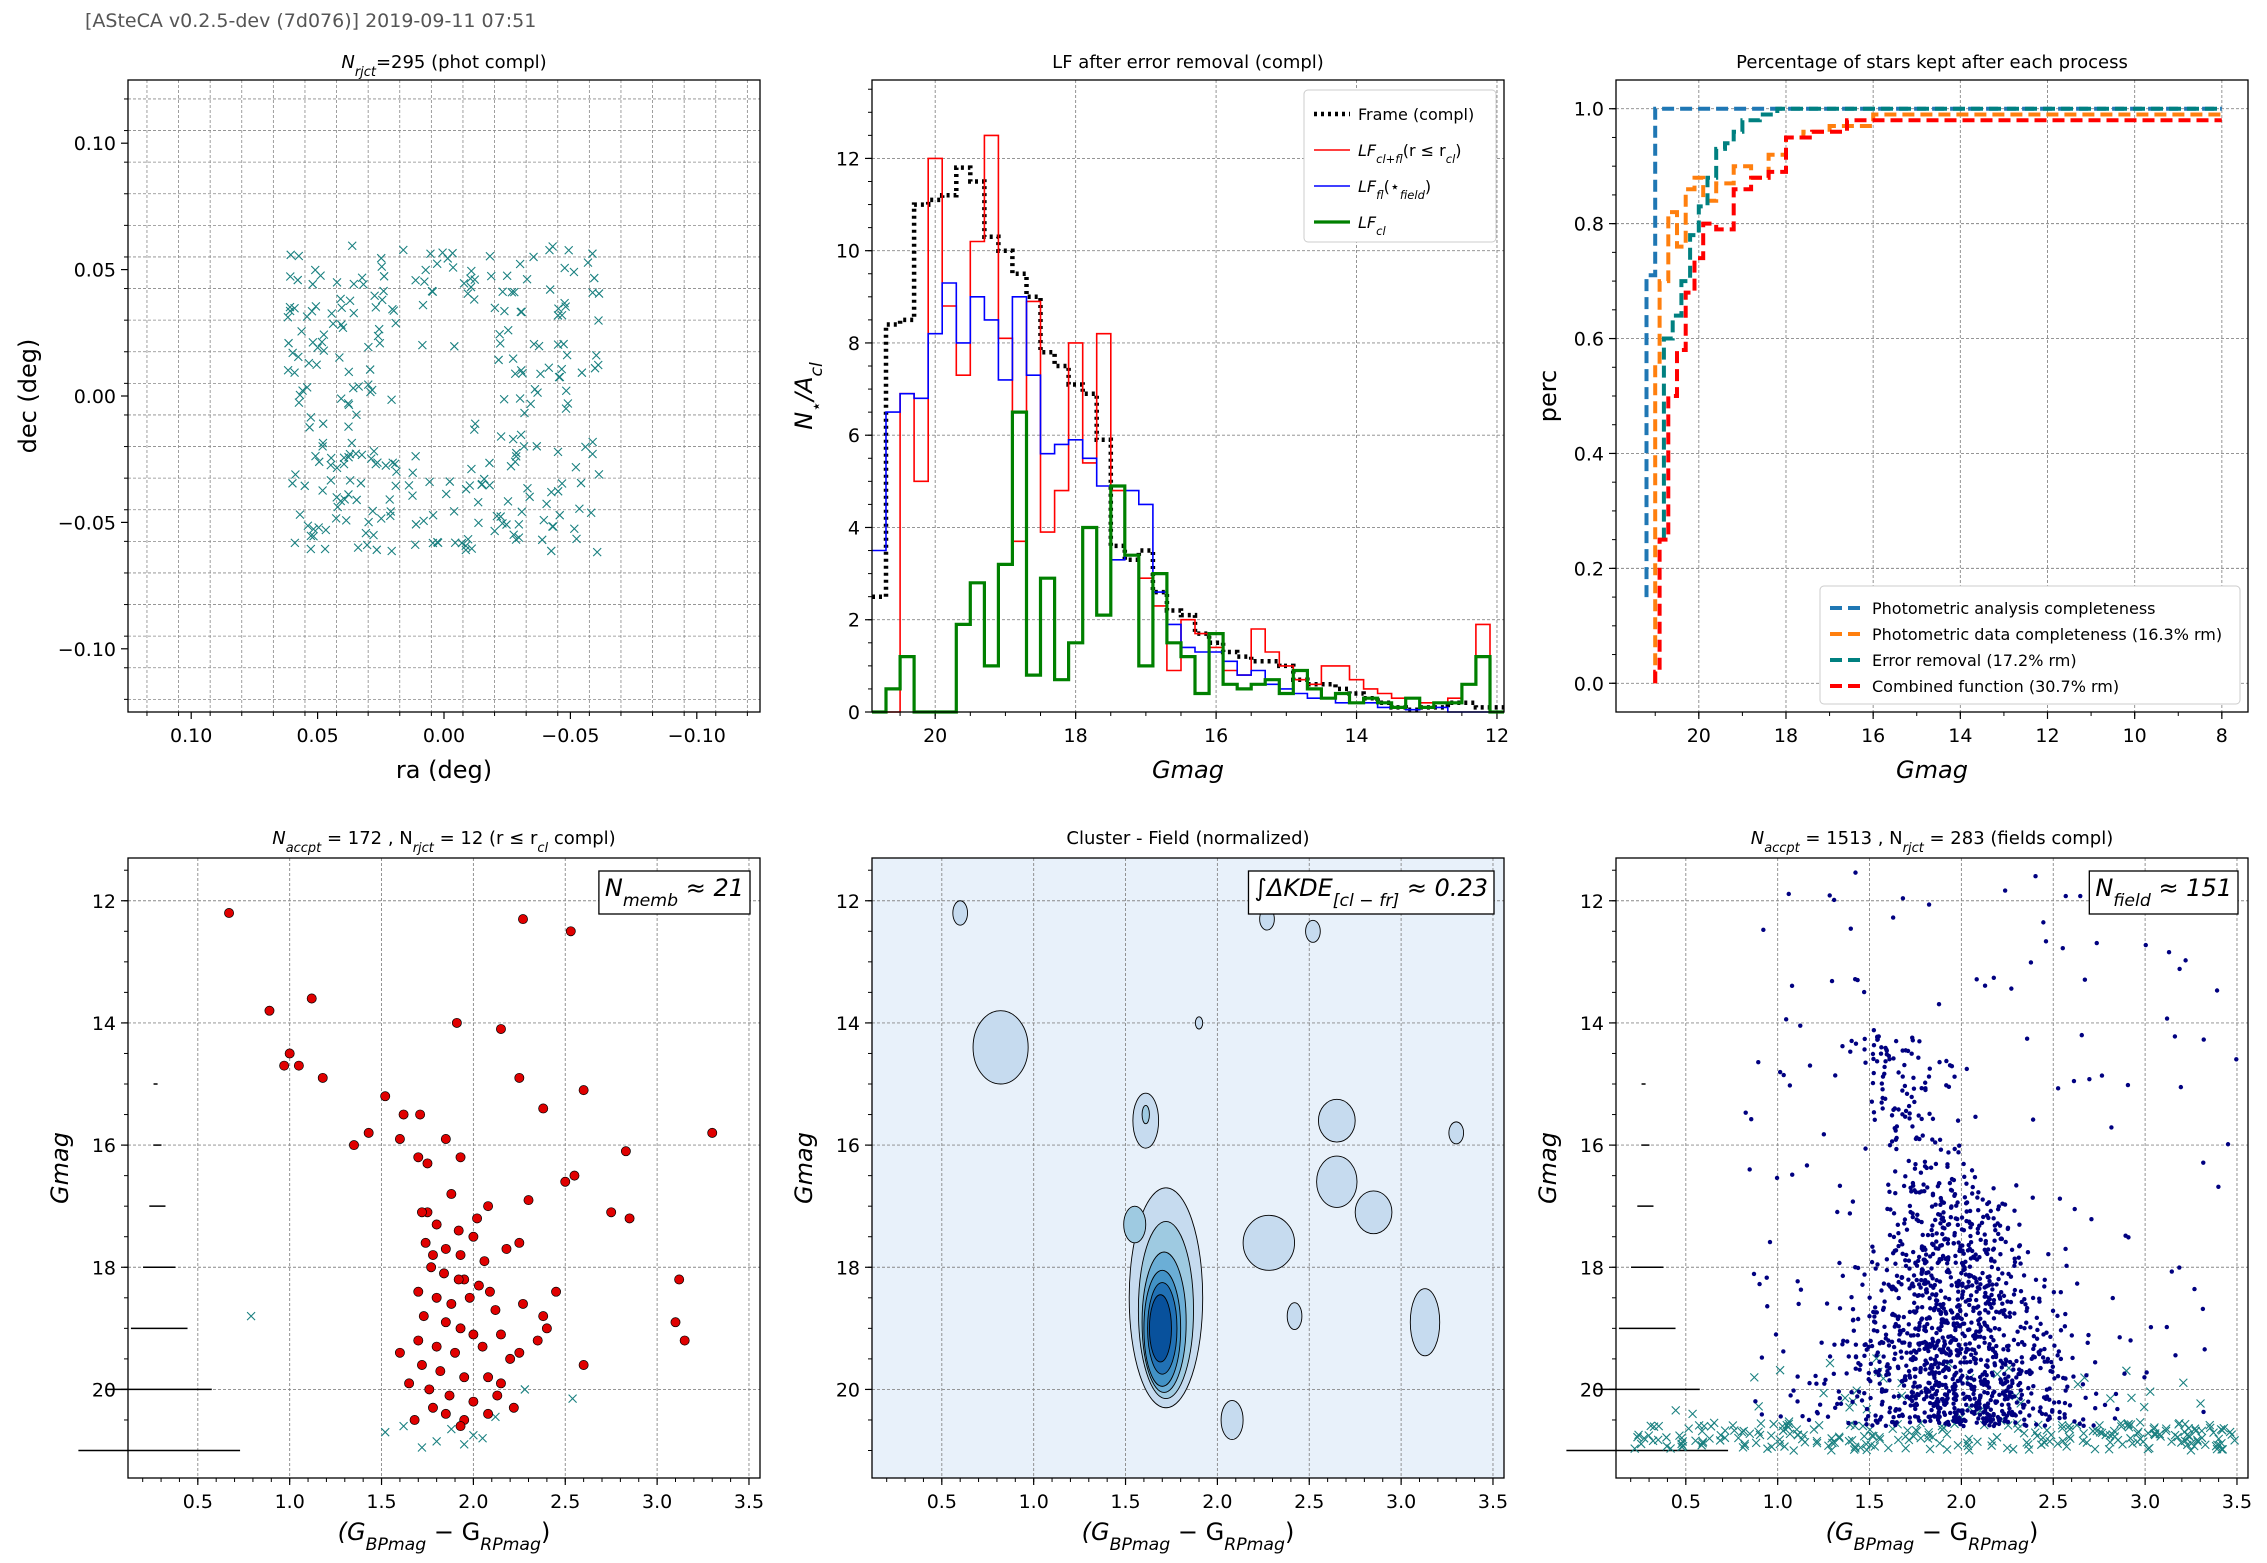 The width and height of the screenshot is (2267, 1563). I want to click on comp-frame, so click(1932, 396).